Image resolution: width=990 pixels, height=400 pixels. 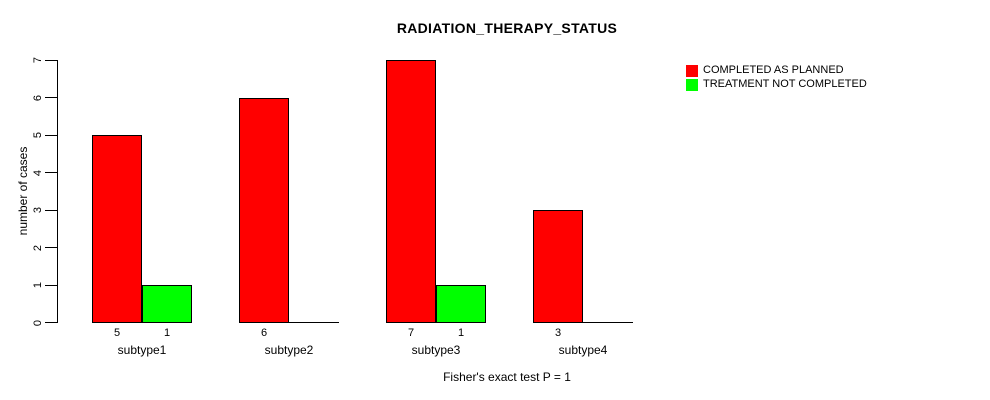 I want to click on y-tick-label: 0, so click(x=38, y=322).